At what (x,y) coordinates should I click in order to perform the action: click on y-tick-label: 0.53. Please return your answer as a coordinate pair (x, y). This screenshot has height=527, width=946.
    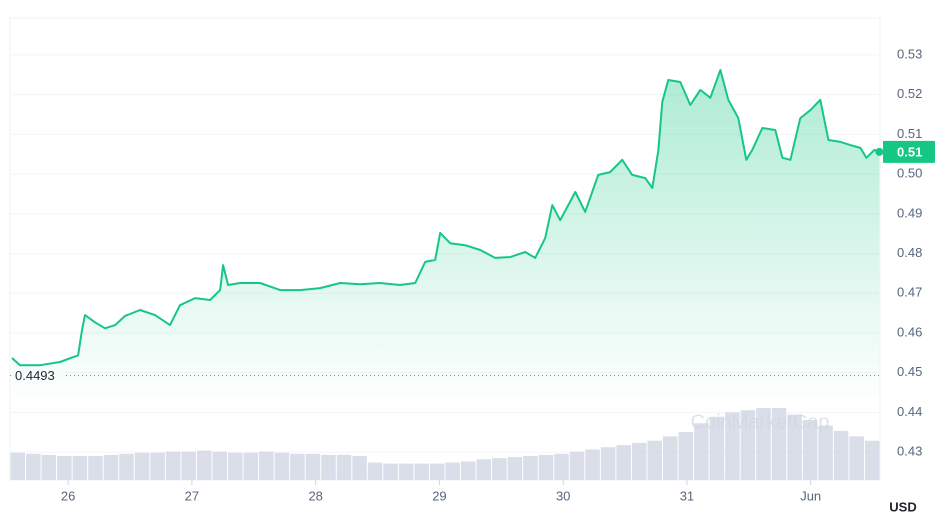
    Looking at the image, I should click on (909, 53).